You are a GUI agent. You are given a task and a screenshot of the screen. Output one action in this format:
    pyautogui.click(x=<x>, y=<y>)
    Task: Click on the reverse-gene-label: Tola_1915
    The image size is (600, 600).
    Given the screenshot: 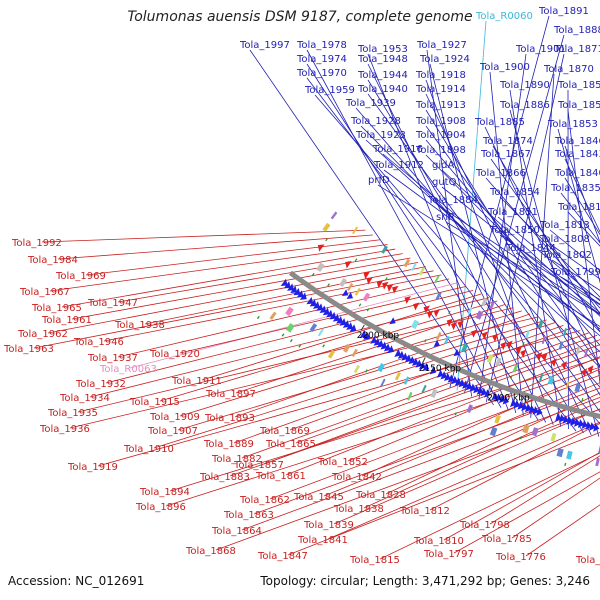 What is the action you would take?
    pyautogui.click(x=154, y=402)
    